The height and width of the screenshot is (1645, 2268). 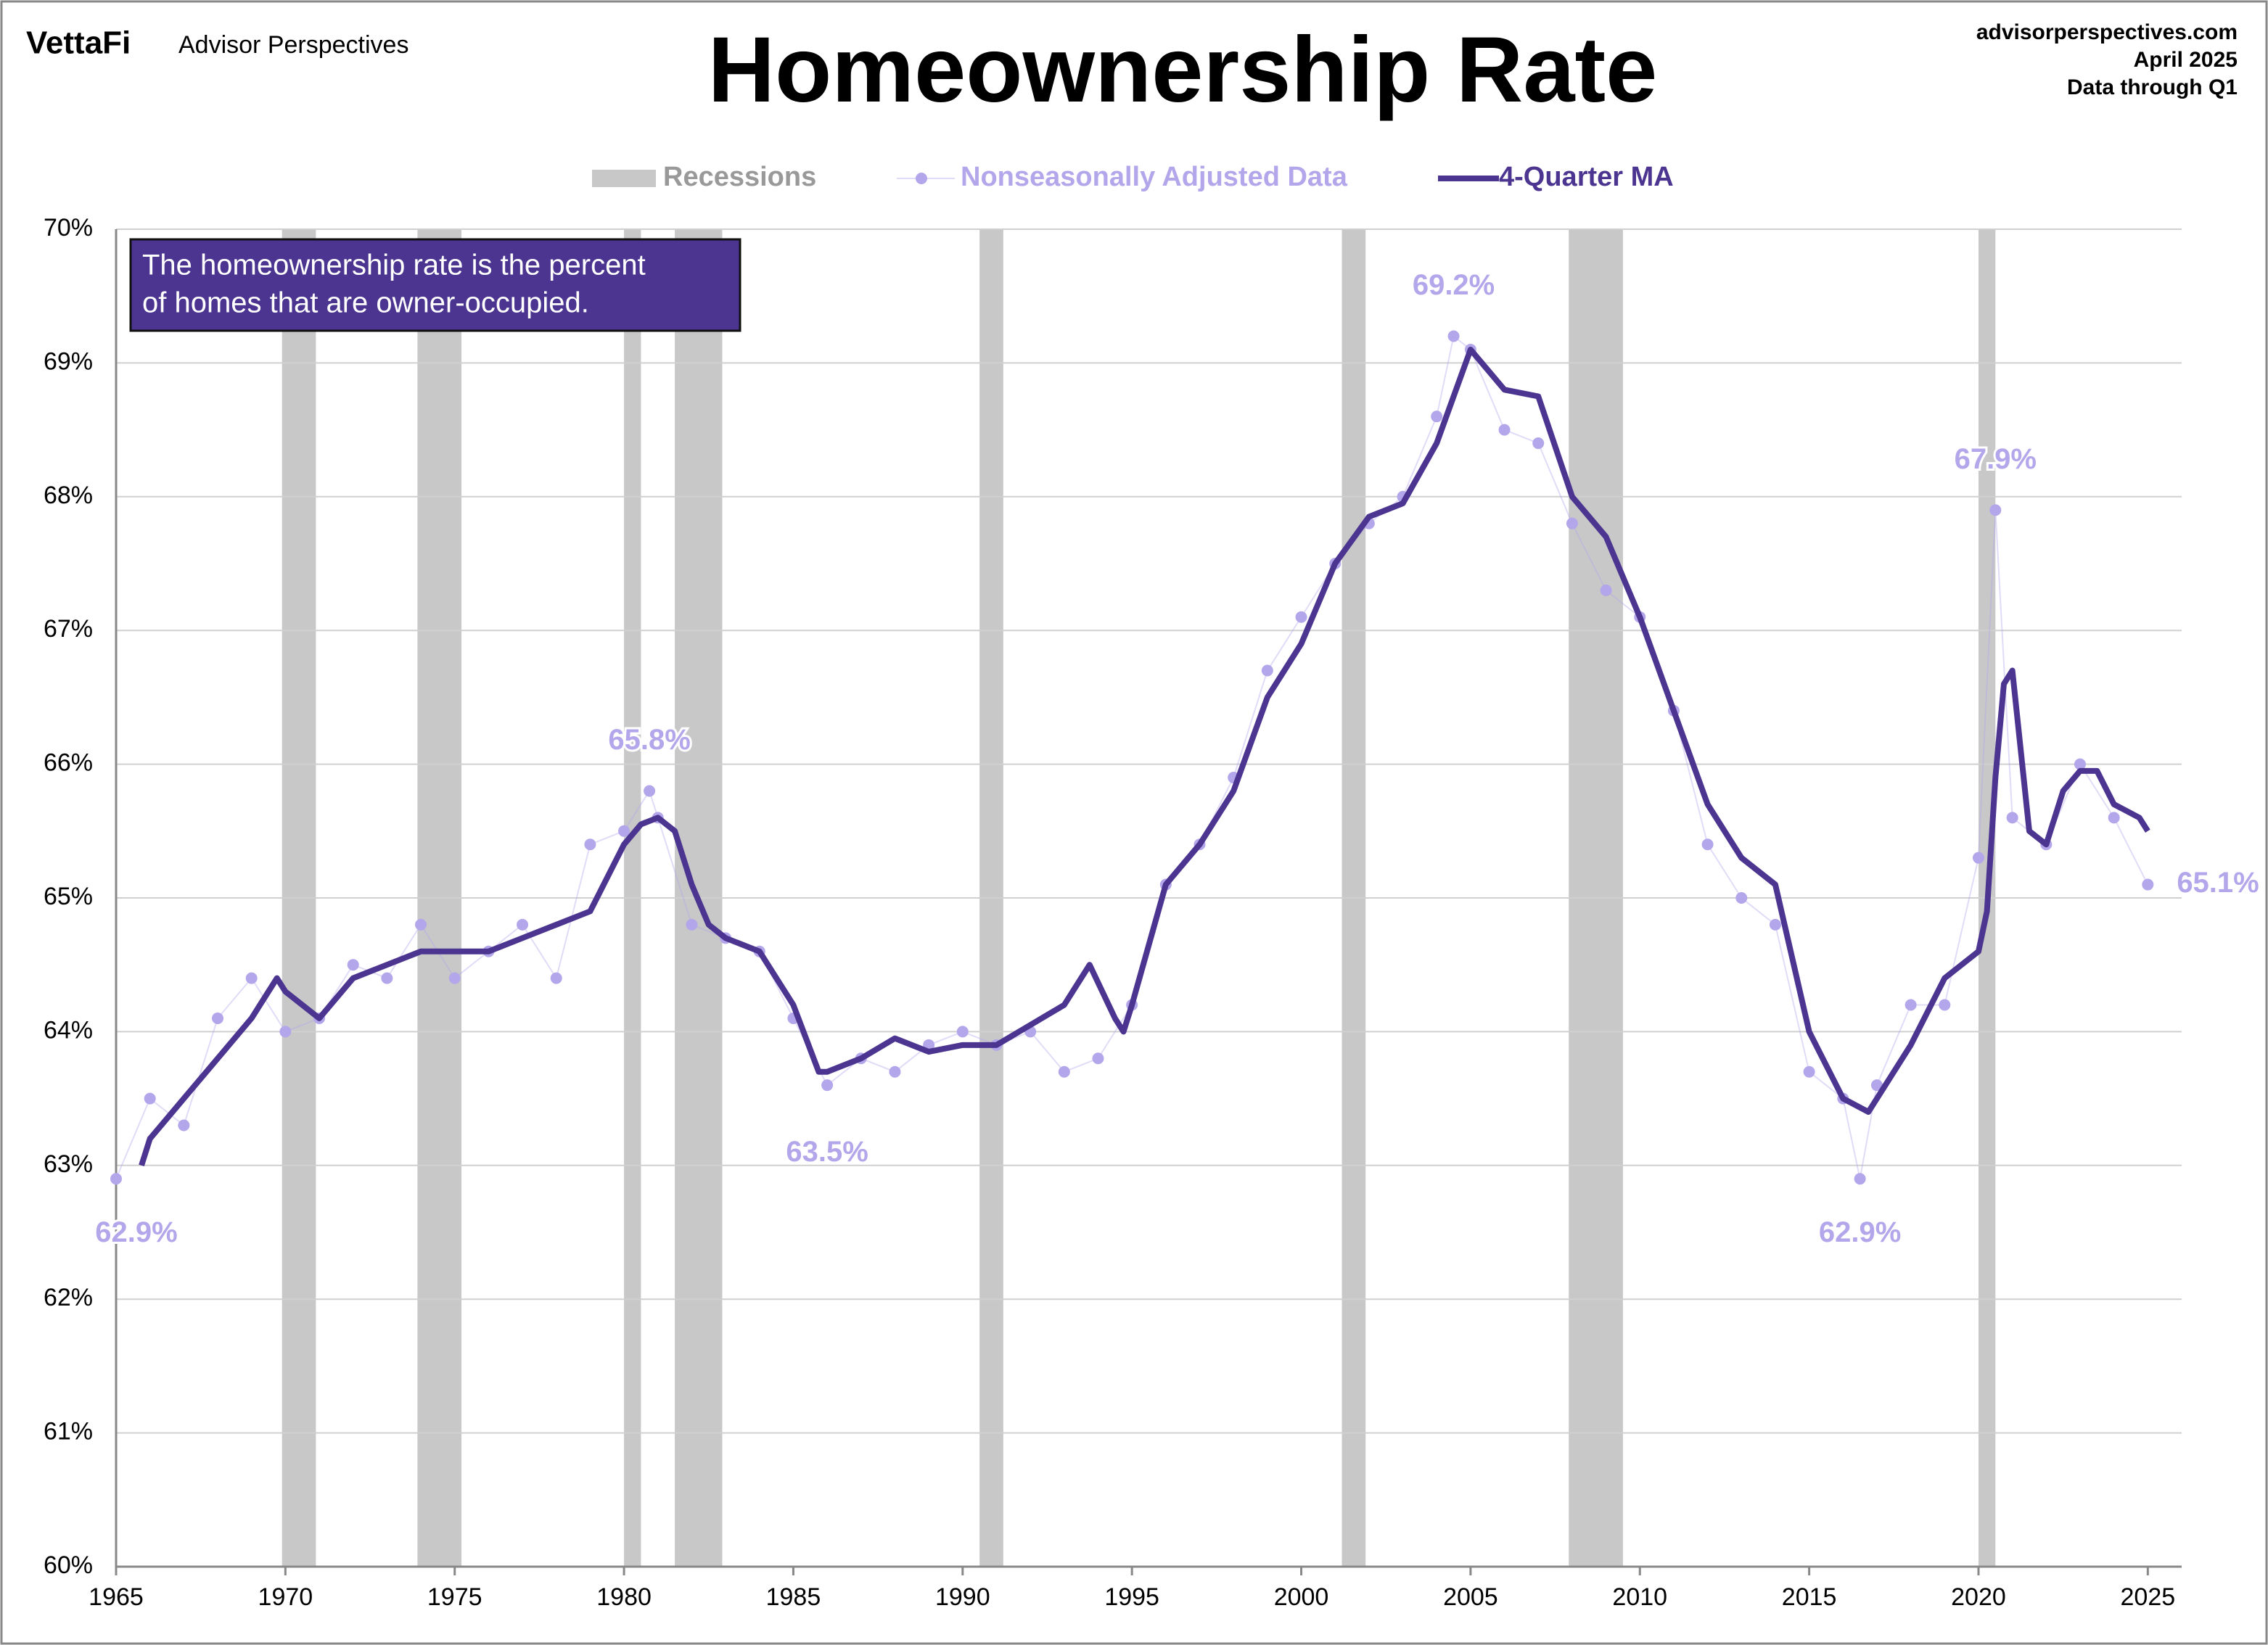 What do you see at coordinates (2107, 32) in the screenshot?
I see `site: advisorperspectives.com` at bounding box center [2107, 32].